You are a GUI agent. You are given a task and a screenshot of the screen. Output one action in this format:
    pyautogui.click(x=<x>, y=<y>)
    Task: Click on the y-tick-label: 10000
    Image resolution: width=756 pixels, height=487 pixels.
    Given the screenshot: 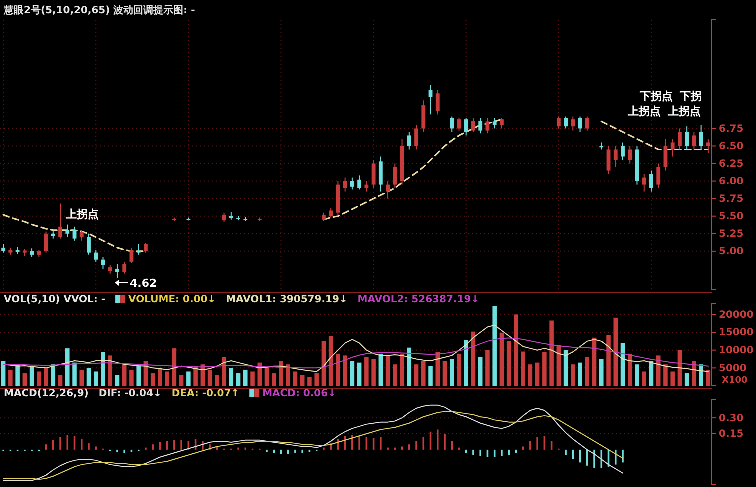 What is the action you would take?
    pyautogui.click(x=736, y=351)
    